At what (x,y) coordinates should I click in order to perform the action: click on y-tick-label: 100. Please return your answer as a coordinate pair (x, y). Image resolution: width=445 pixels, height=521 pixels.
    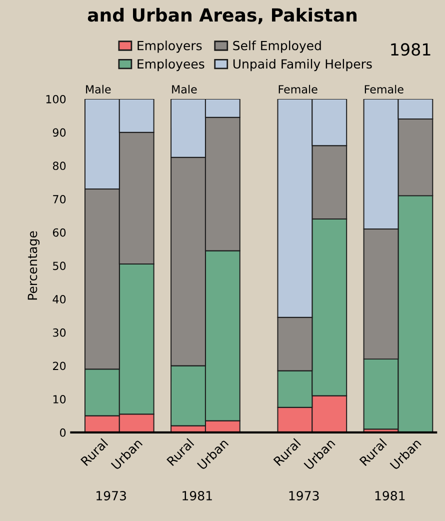
    Looking at the image, I should click on (56, 99).